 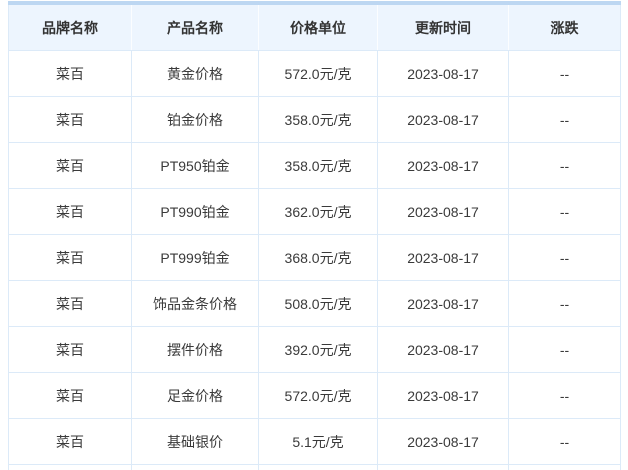 What do you see at coordinates (318, 349) in the screenshot?
I see `cell-price: 392.0元/克` at bounding box center [318, 349].